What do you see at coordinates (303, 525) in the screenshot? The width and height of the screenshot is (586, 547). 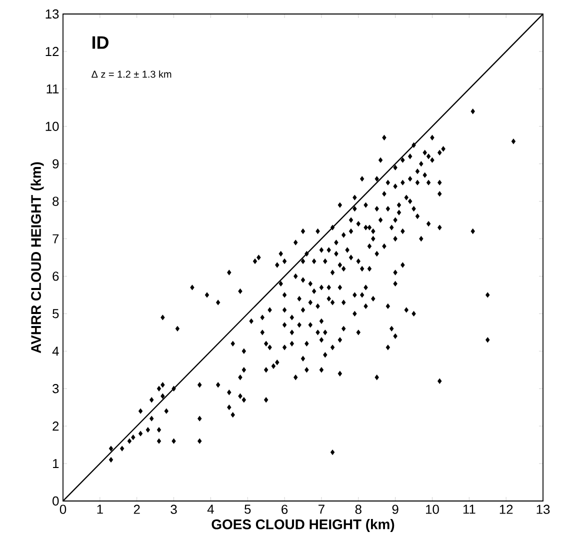 I see `x-axis-title: GOES CLOUD HEIGHT (km)` at bounding box center [303, 525].